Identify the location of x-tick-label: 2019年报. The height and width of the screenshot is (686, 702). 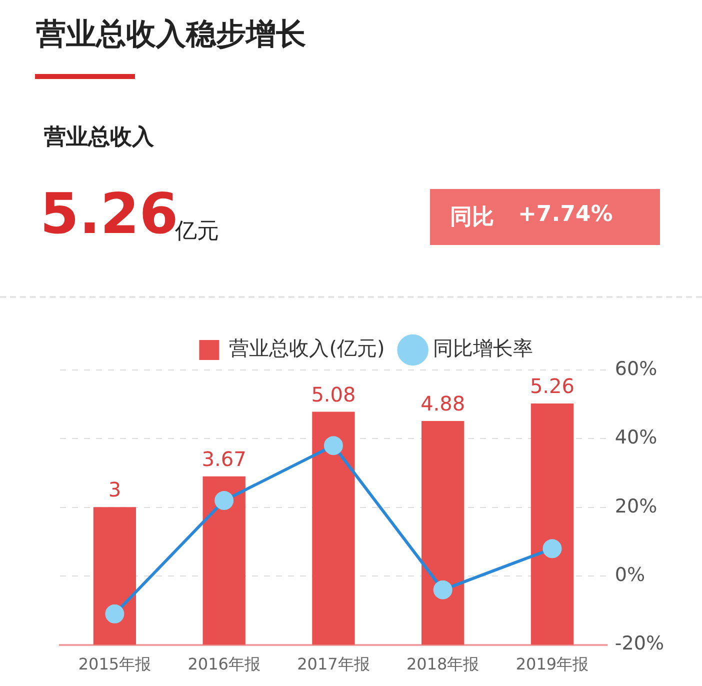
(552, 664).